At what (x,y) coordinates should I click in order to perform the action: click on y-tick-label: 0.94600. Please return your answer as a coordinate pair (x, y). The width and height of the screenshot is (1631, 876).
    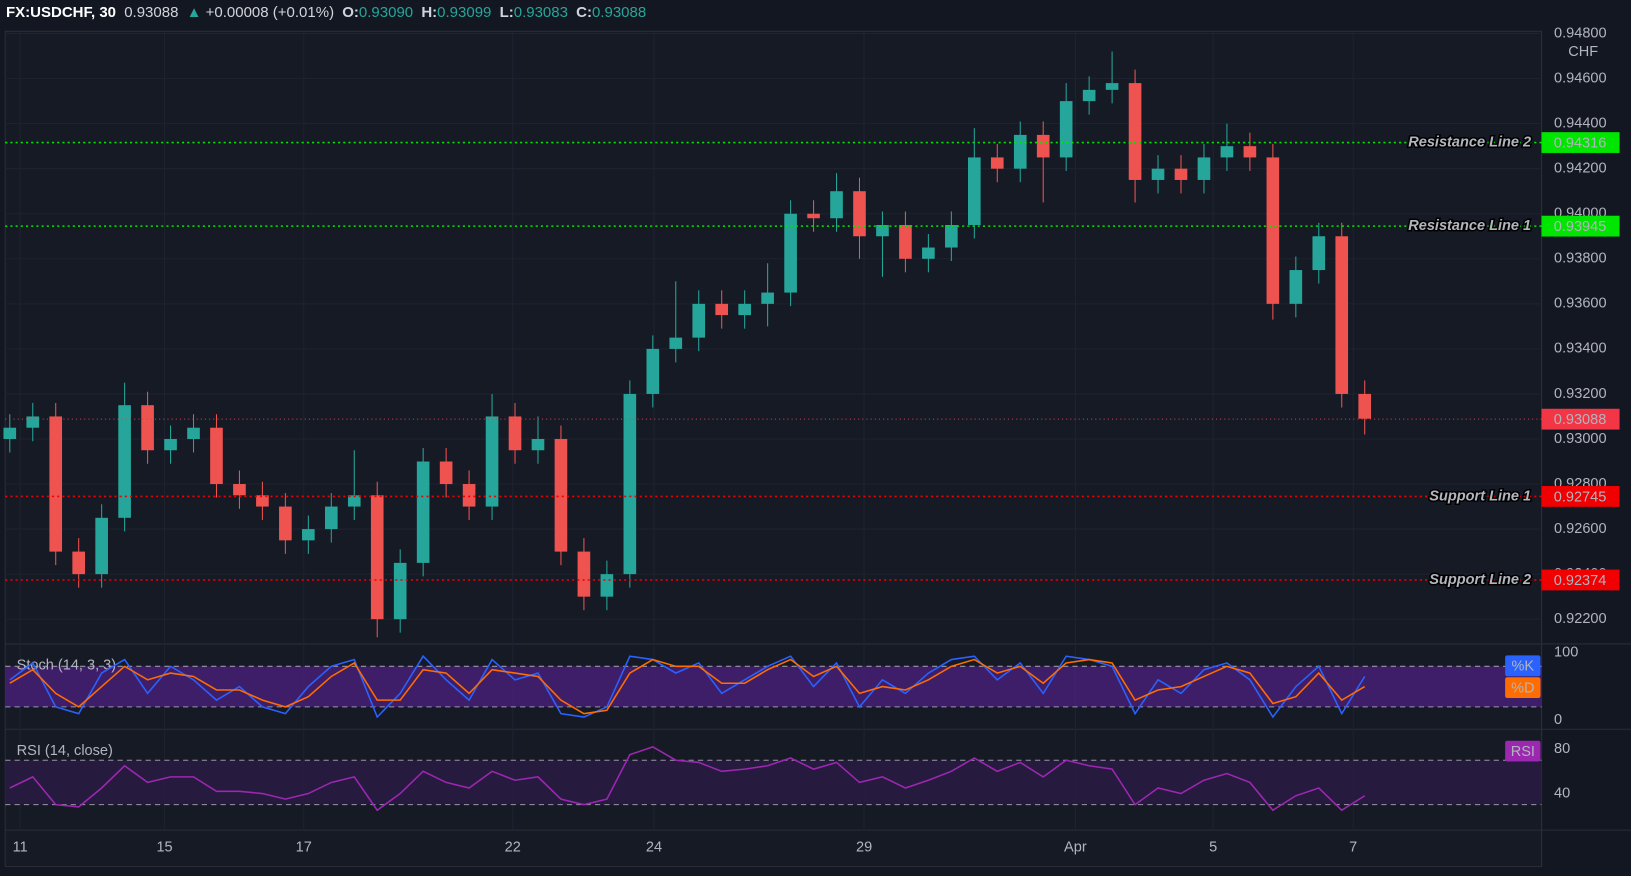
    Looking at the image, I should click on (1580, 78).